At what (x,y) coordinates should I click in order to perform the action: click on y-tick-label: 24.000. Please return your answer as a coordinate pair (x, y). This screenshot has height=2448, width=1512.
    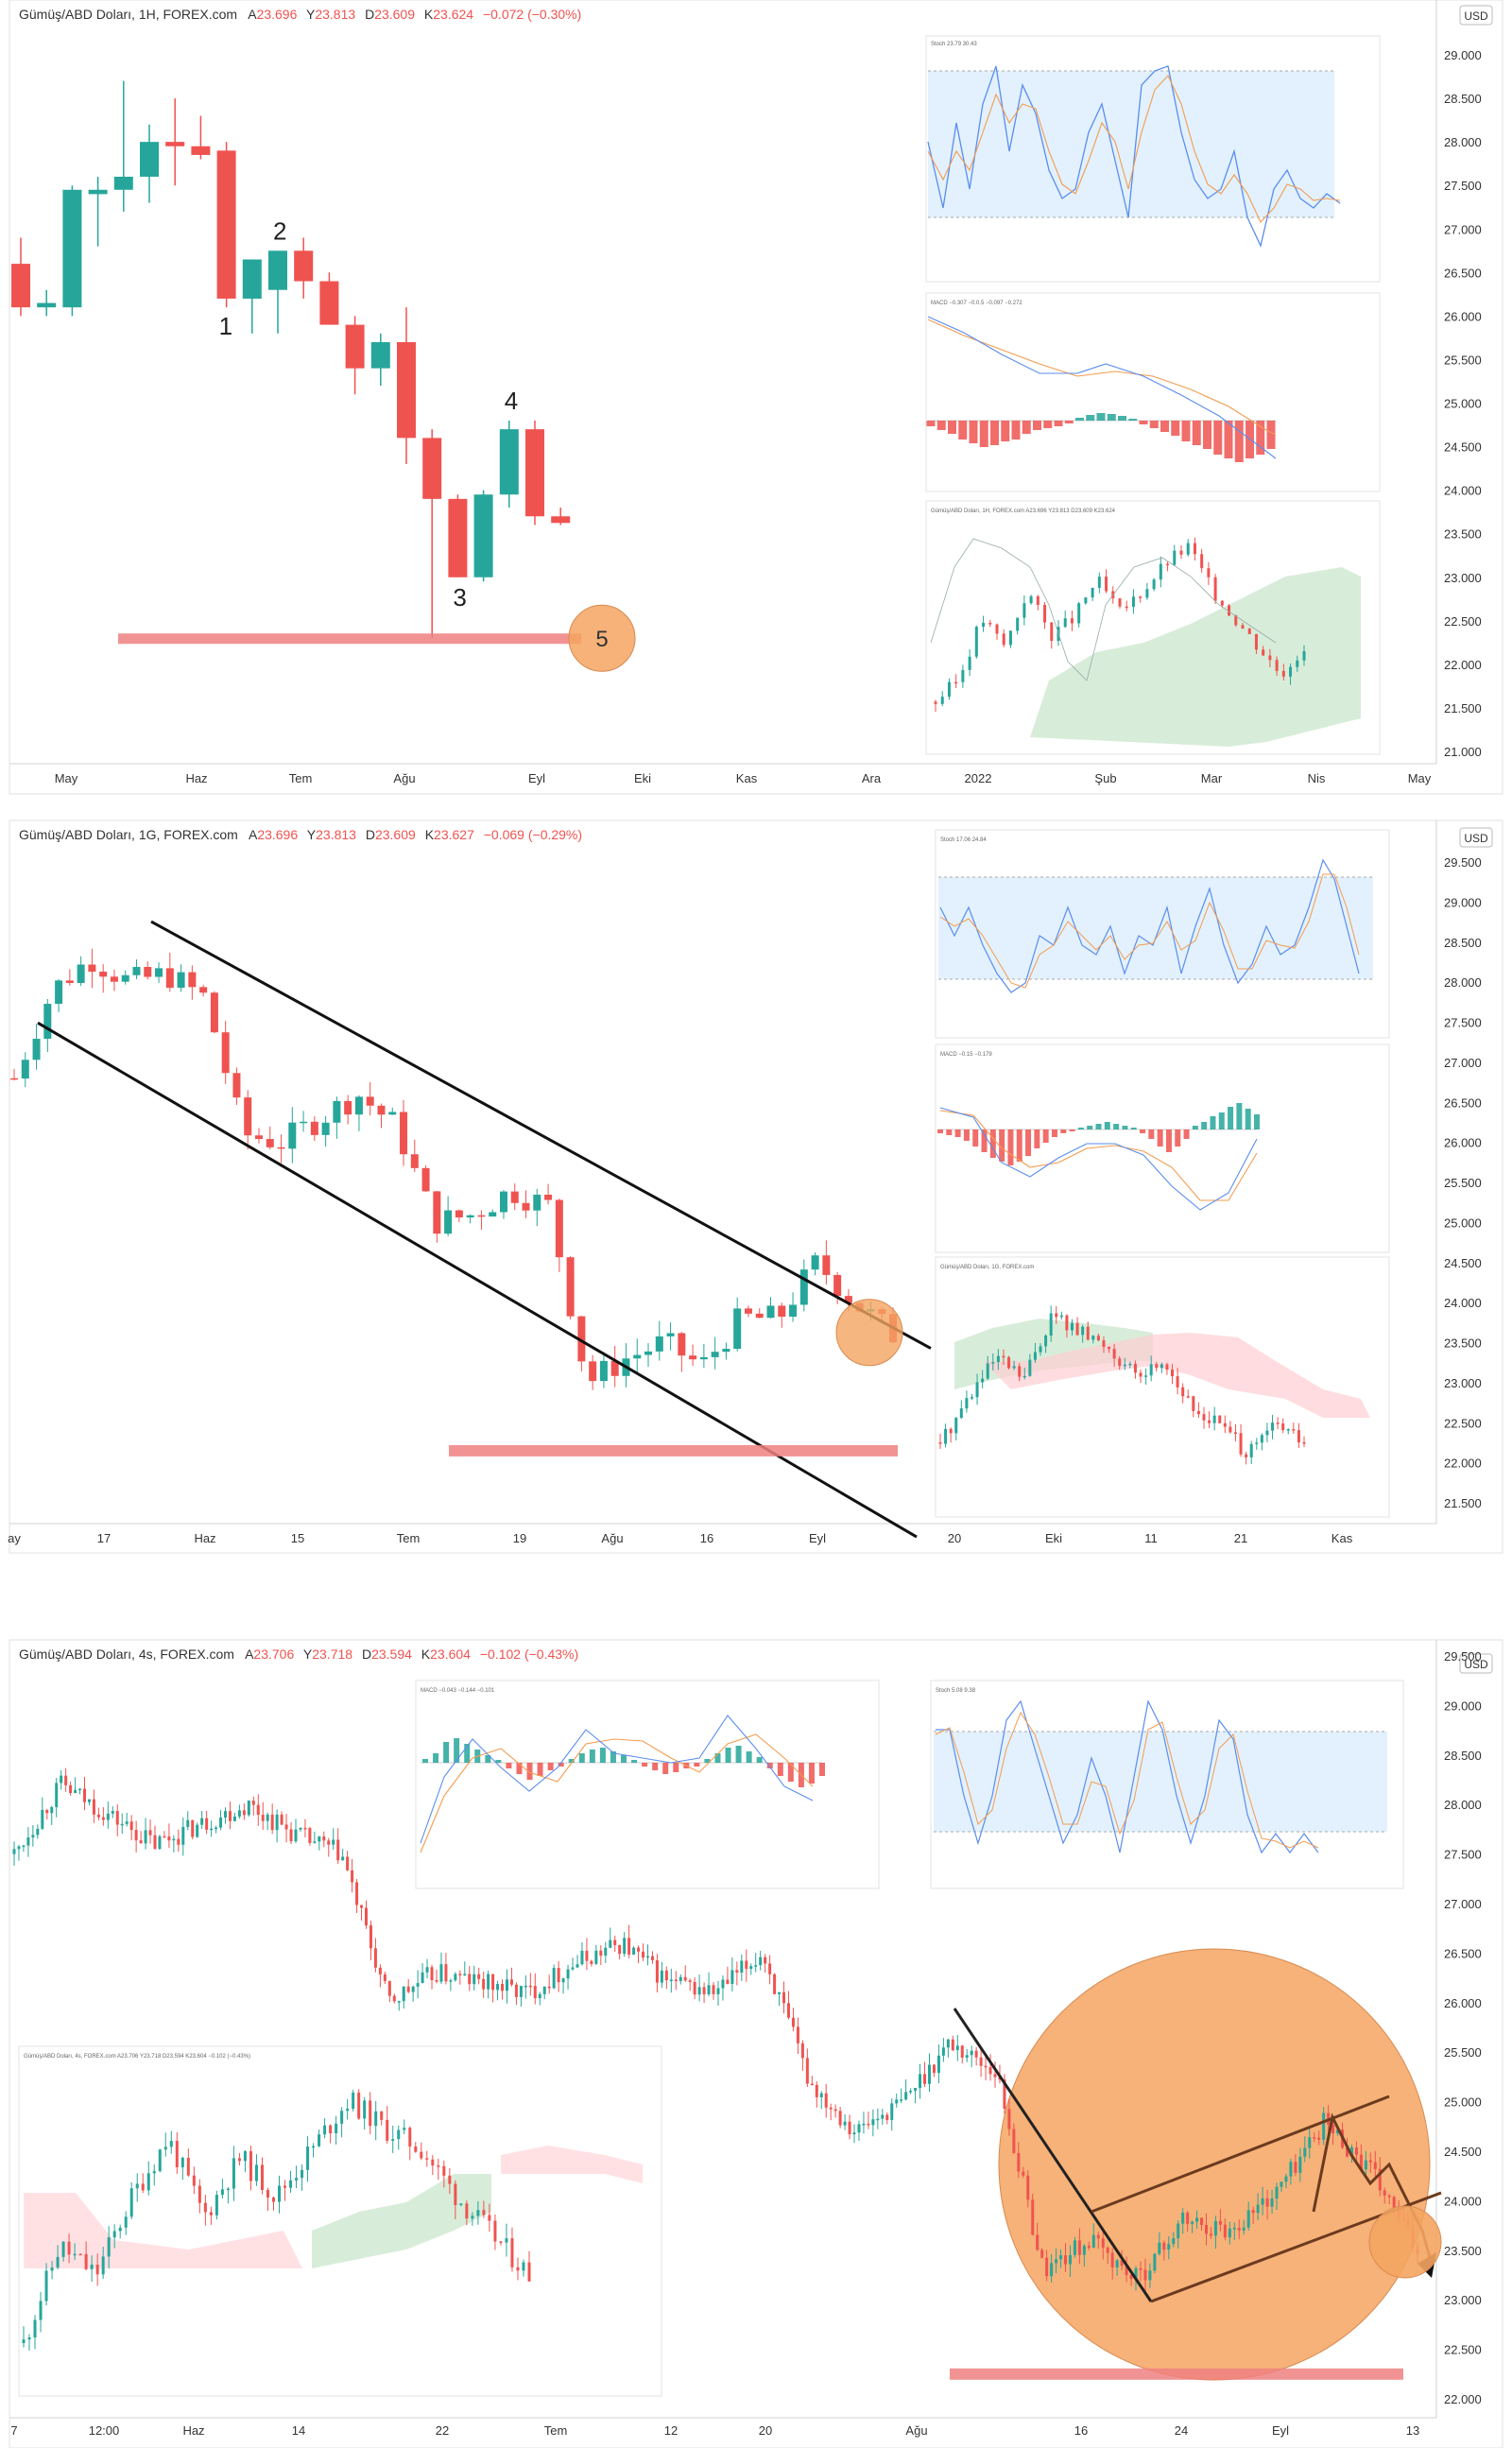
    Looking at the image, I should click on (1463, 491).